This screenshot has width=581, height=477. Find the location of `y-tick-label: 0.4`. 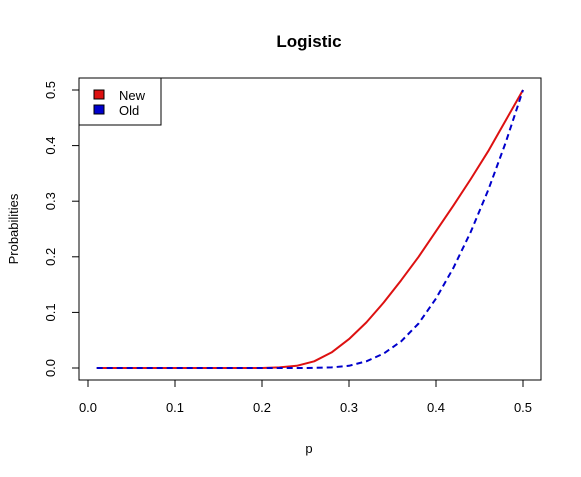

y-tick-label: 0.4 is located at coordinates (50, 146).